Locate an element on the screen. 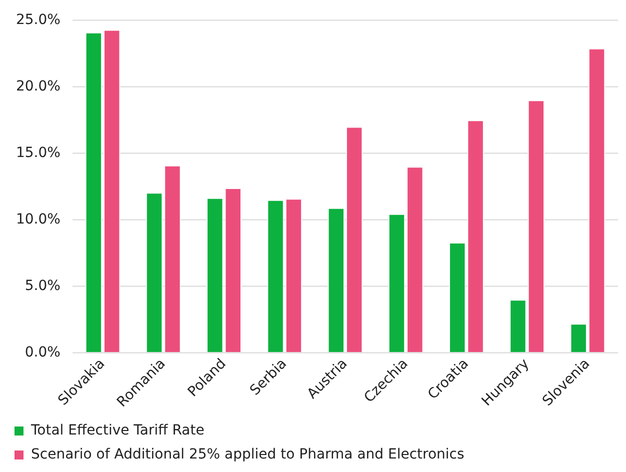 Image resolution: width=626 pixels, height=472 pixels. legend-label: Scenario of Additional 25% applied to Pharma and Electronics is located at coordinates (247, 454).